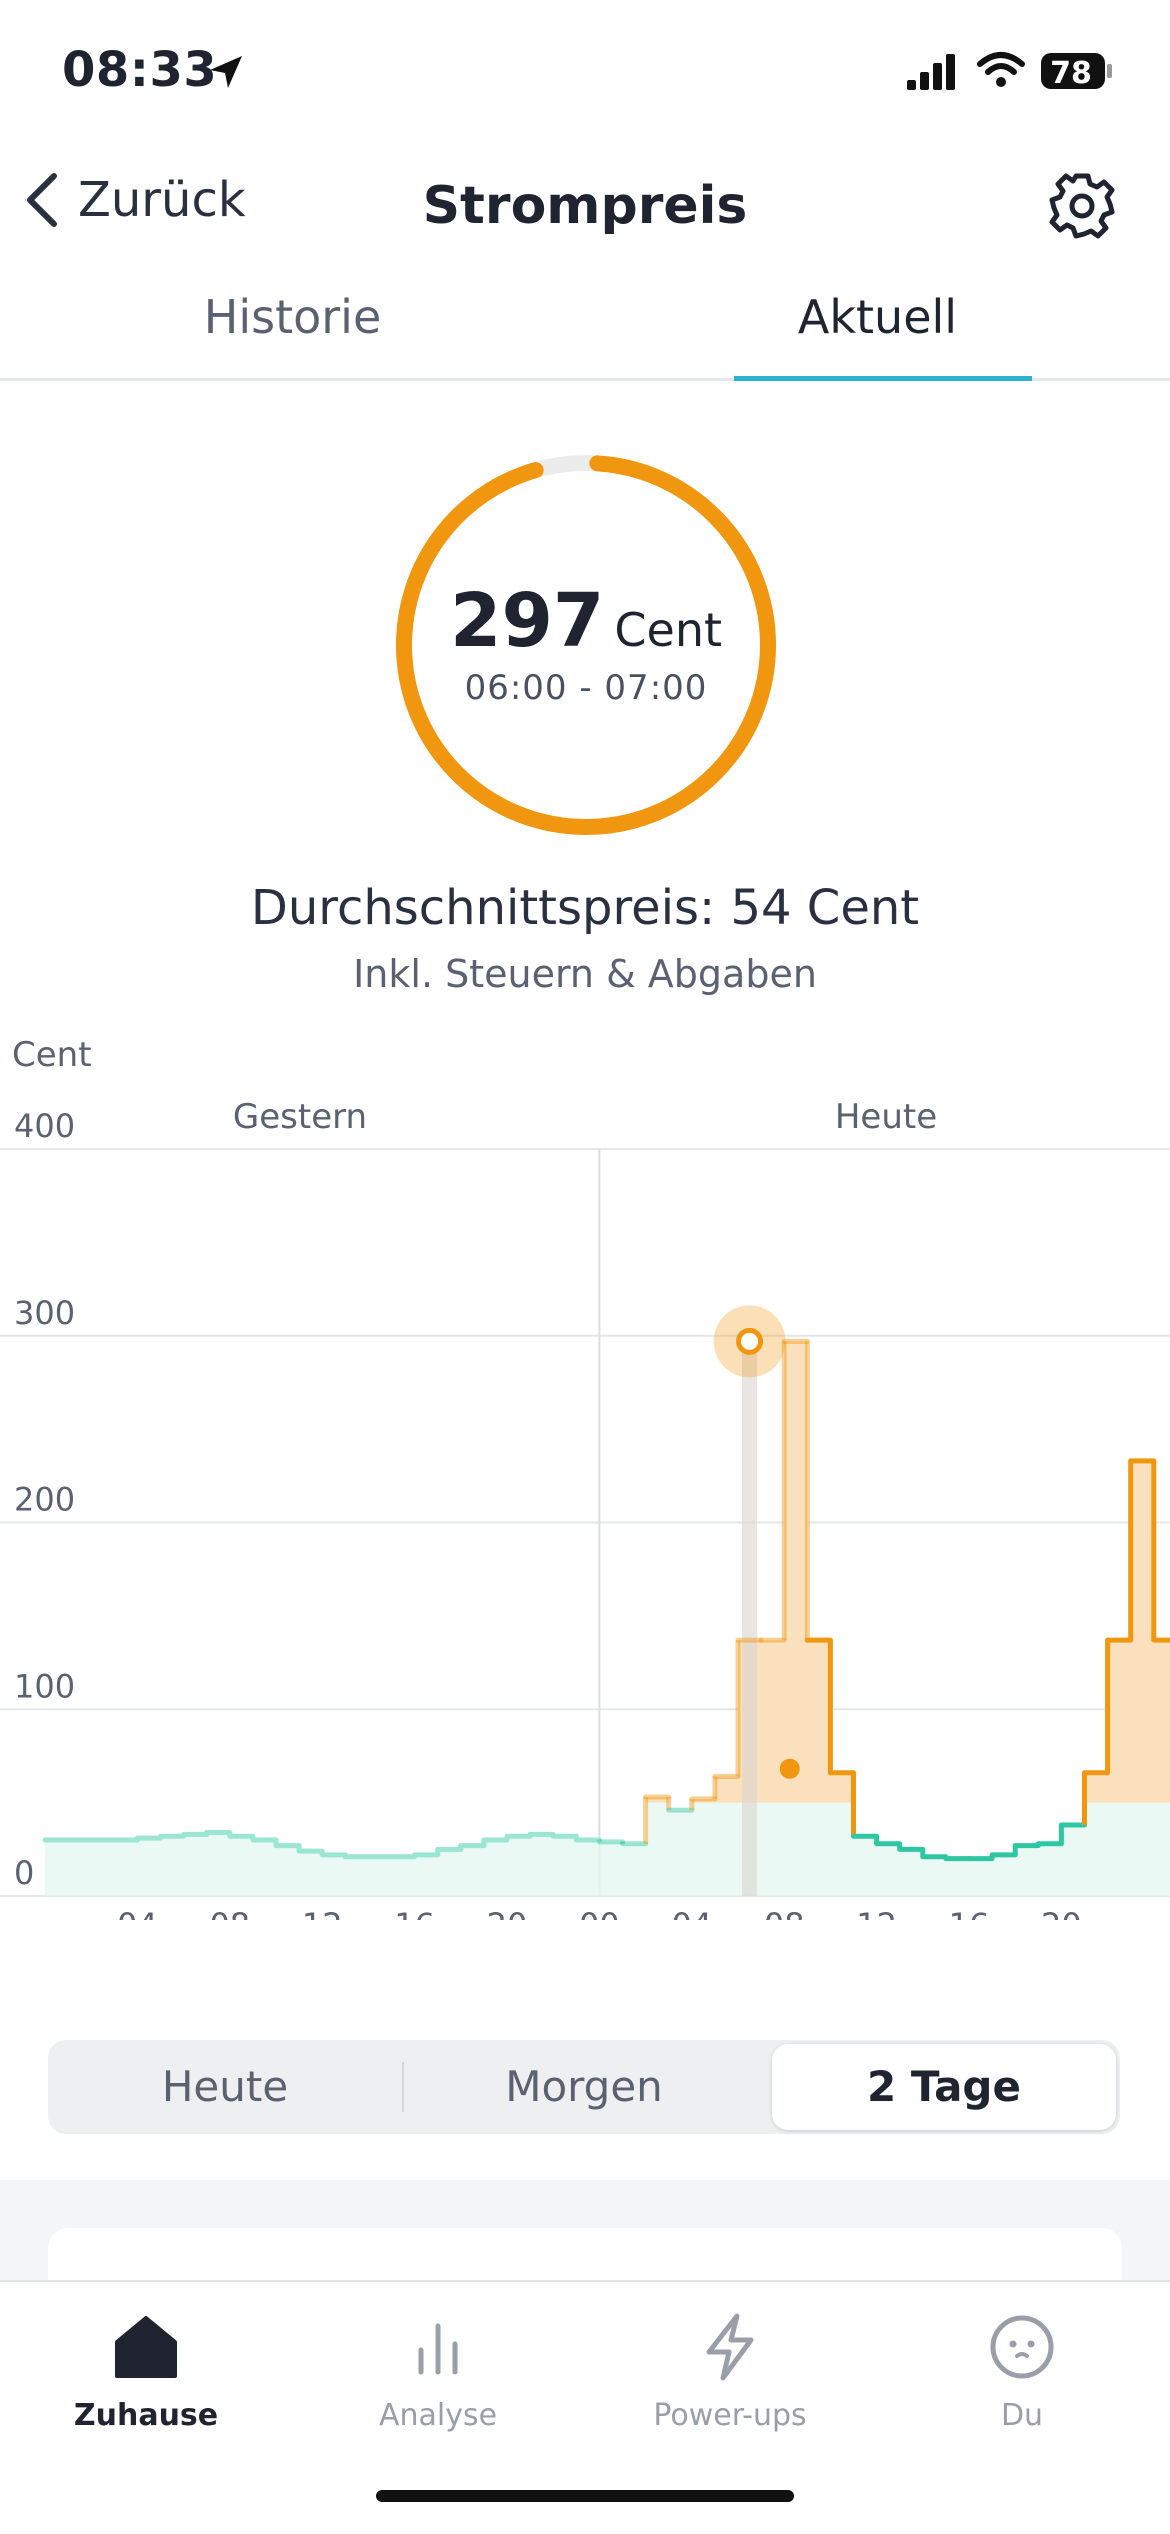 The width and height of the screenshot is (1170, 2534). Describe the element at coordinates (226, 72) in the screenshot. I see `location-arrow-icon` at that location.